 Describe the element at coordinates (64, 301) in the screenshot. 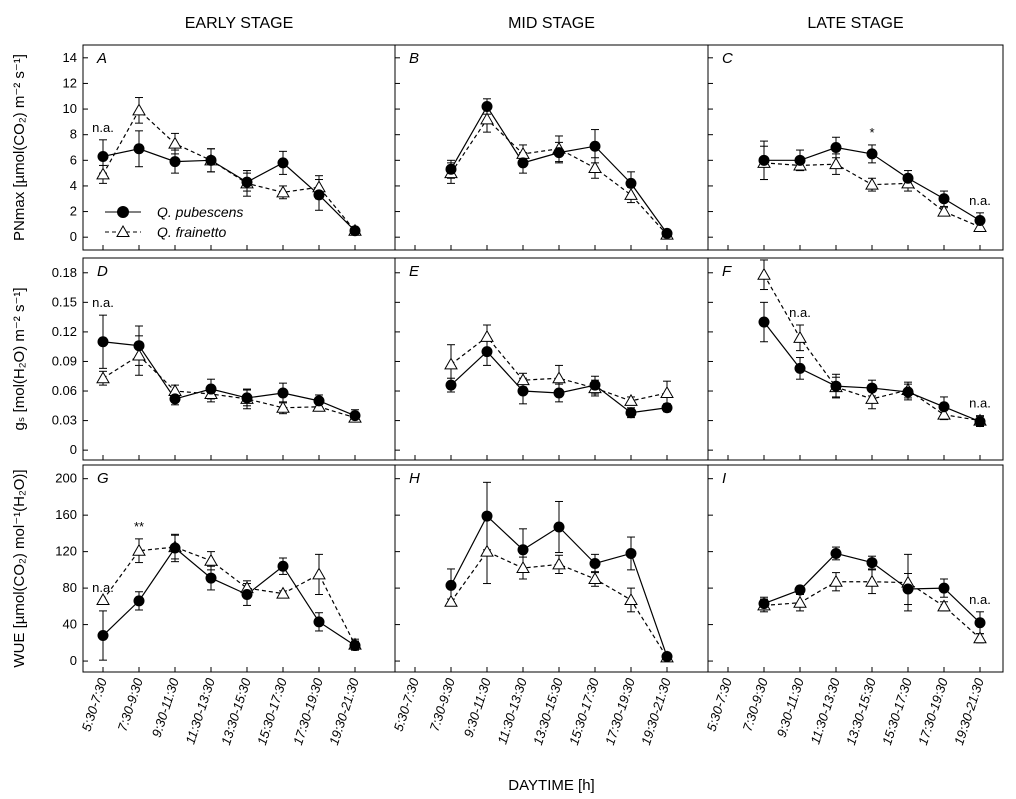

I see `y-tick-label: 0.15` at that location.